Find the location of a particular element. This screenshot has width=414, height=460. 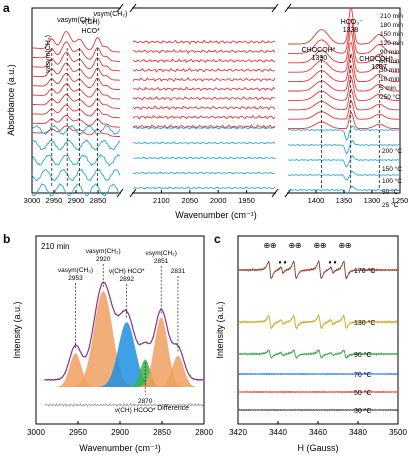

x-tick-label: 3500 is located at coordinates (398, 432).